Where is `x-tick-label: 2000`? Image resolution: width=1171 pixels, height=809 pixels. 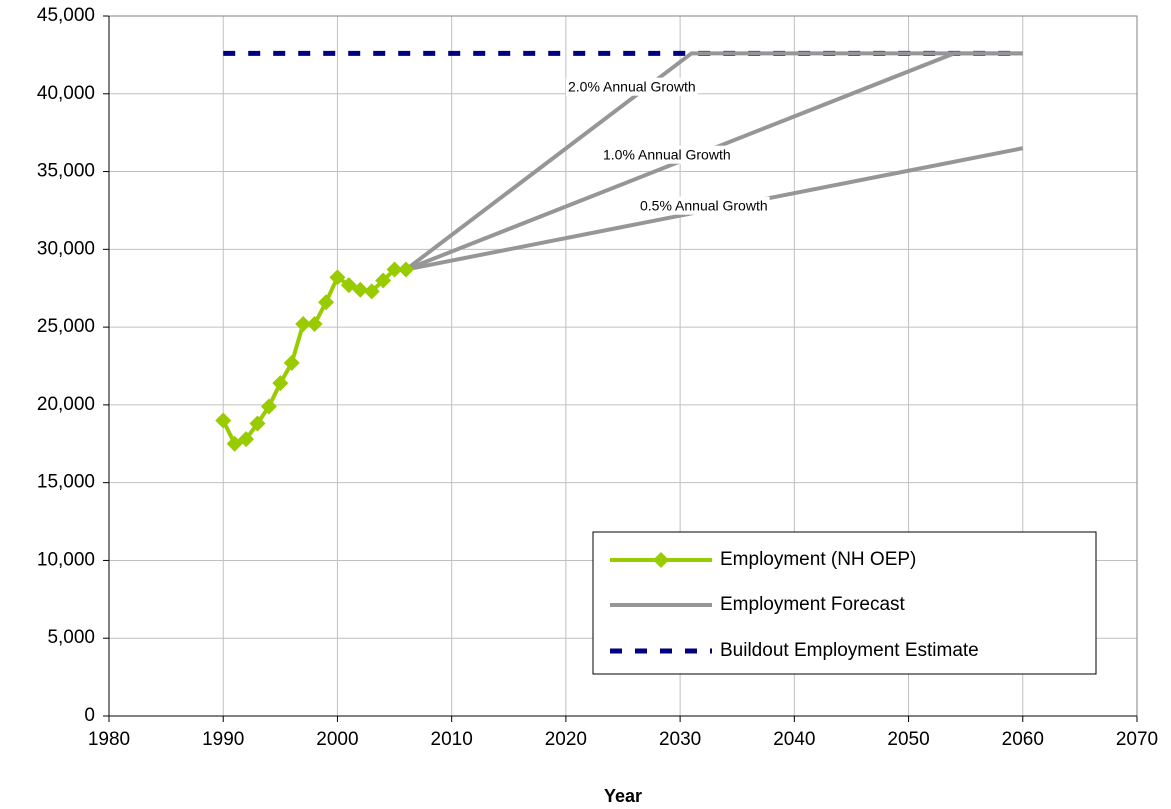
x-tick-label: 2000 is located at coordinates (337, 739).